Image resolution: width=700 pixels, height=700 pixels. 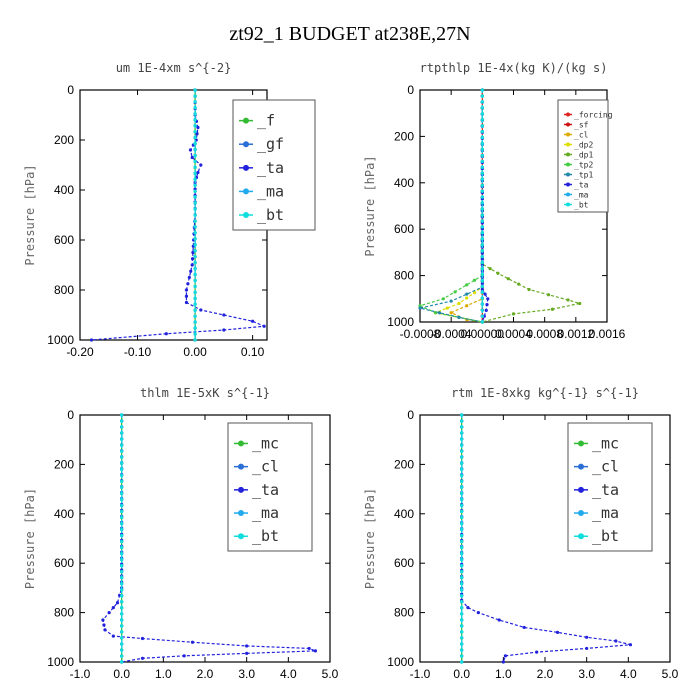 What do you see at coordinates (174, 68) in the screenshot?
I see `panel-title: um 1E-4xm s^{-2}` at bounding box center [174, 68].